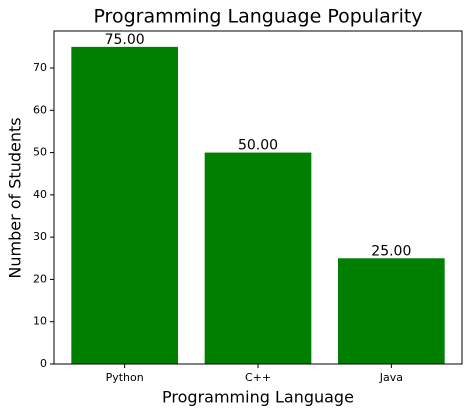 The width and height of the screenshot is (474, 415). What do you see at coordinates (40, 278) in the screenshot?
I see `y-tick-label: 20` at bounding box center [40, 278].